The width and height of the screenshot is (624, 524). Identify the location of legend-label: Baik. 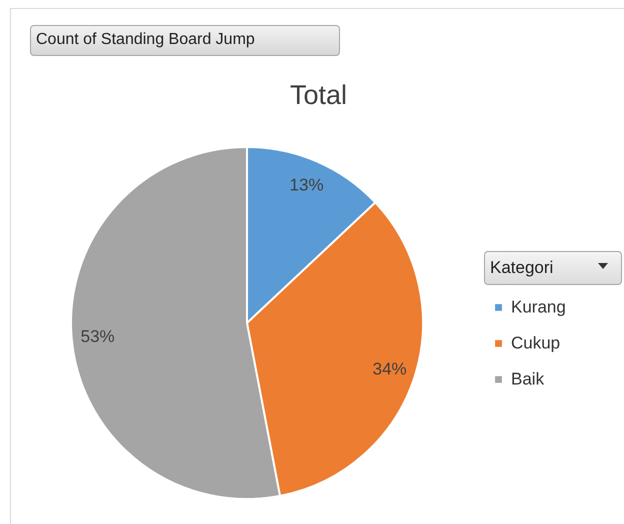
(528, 379).